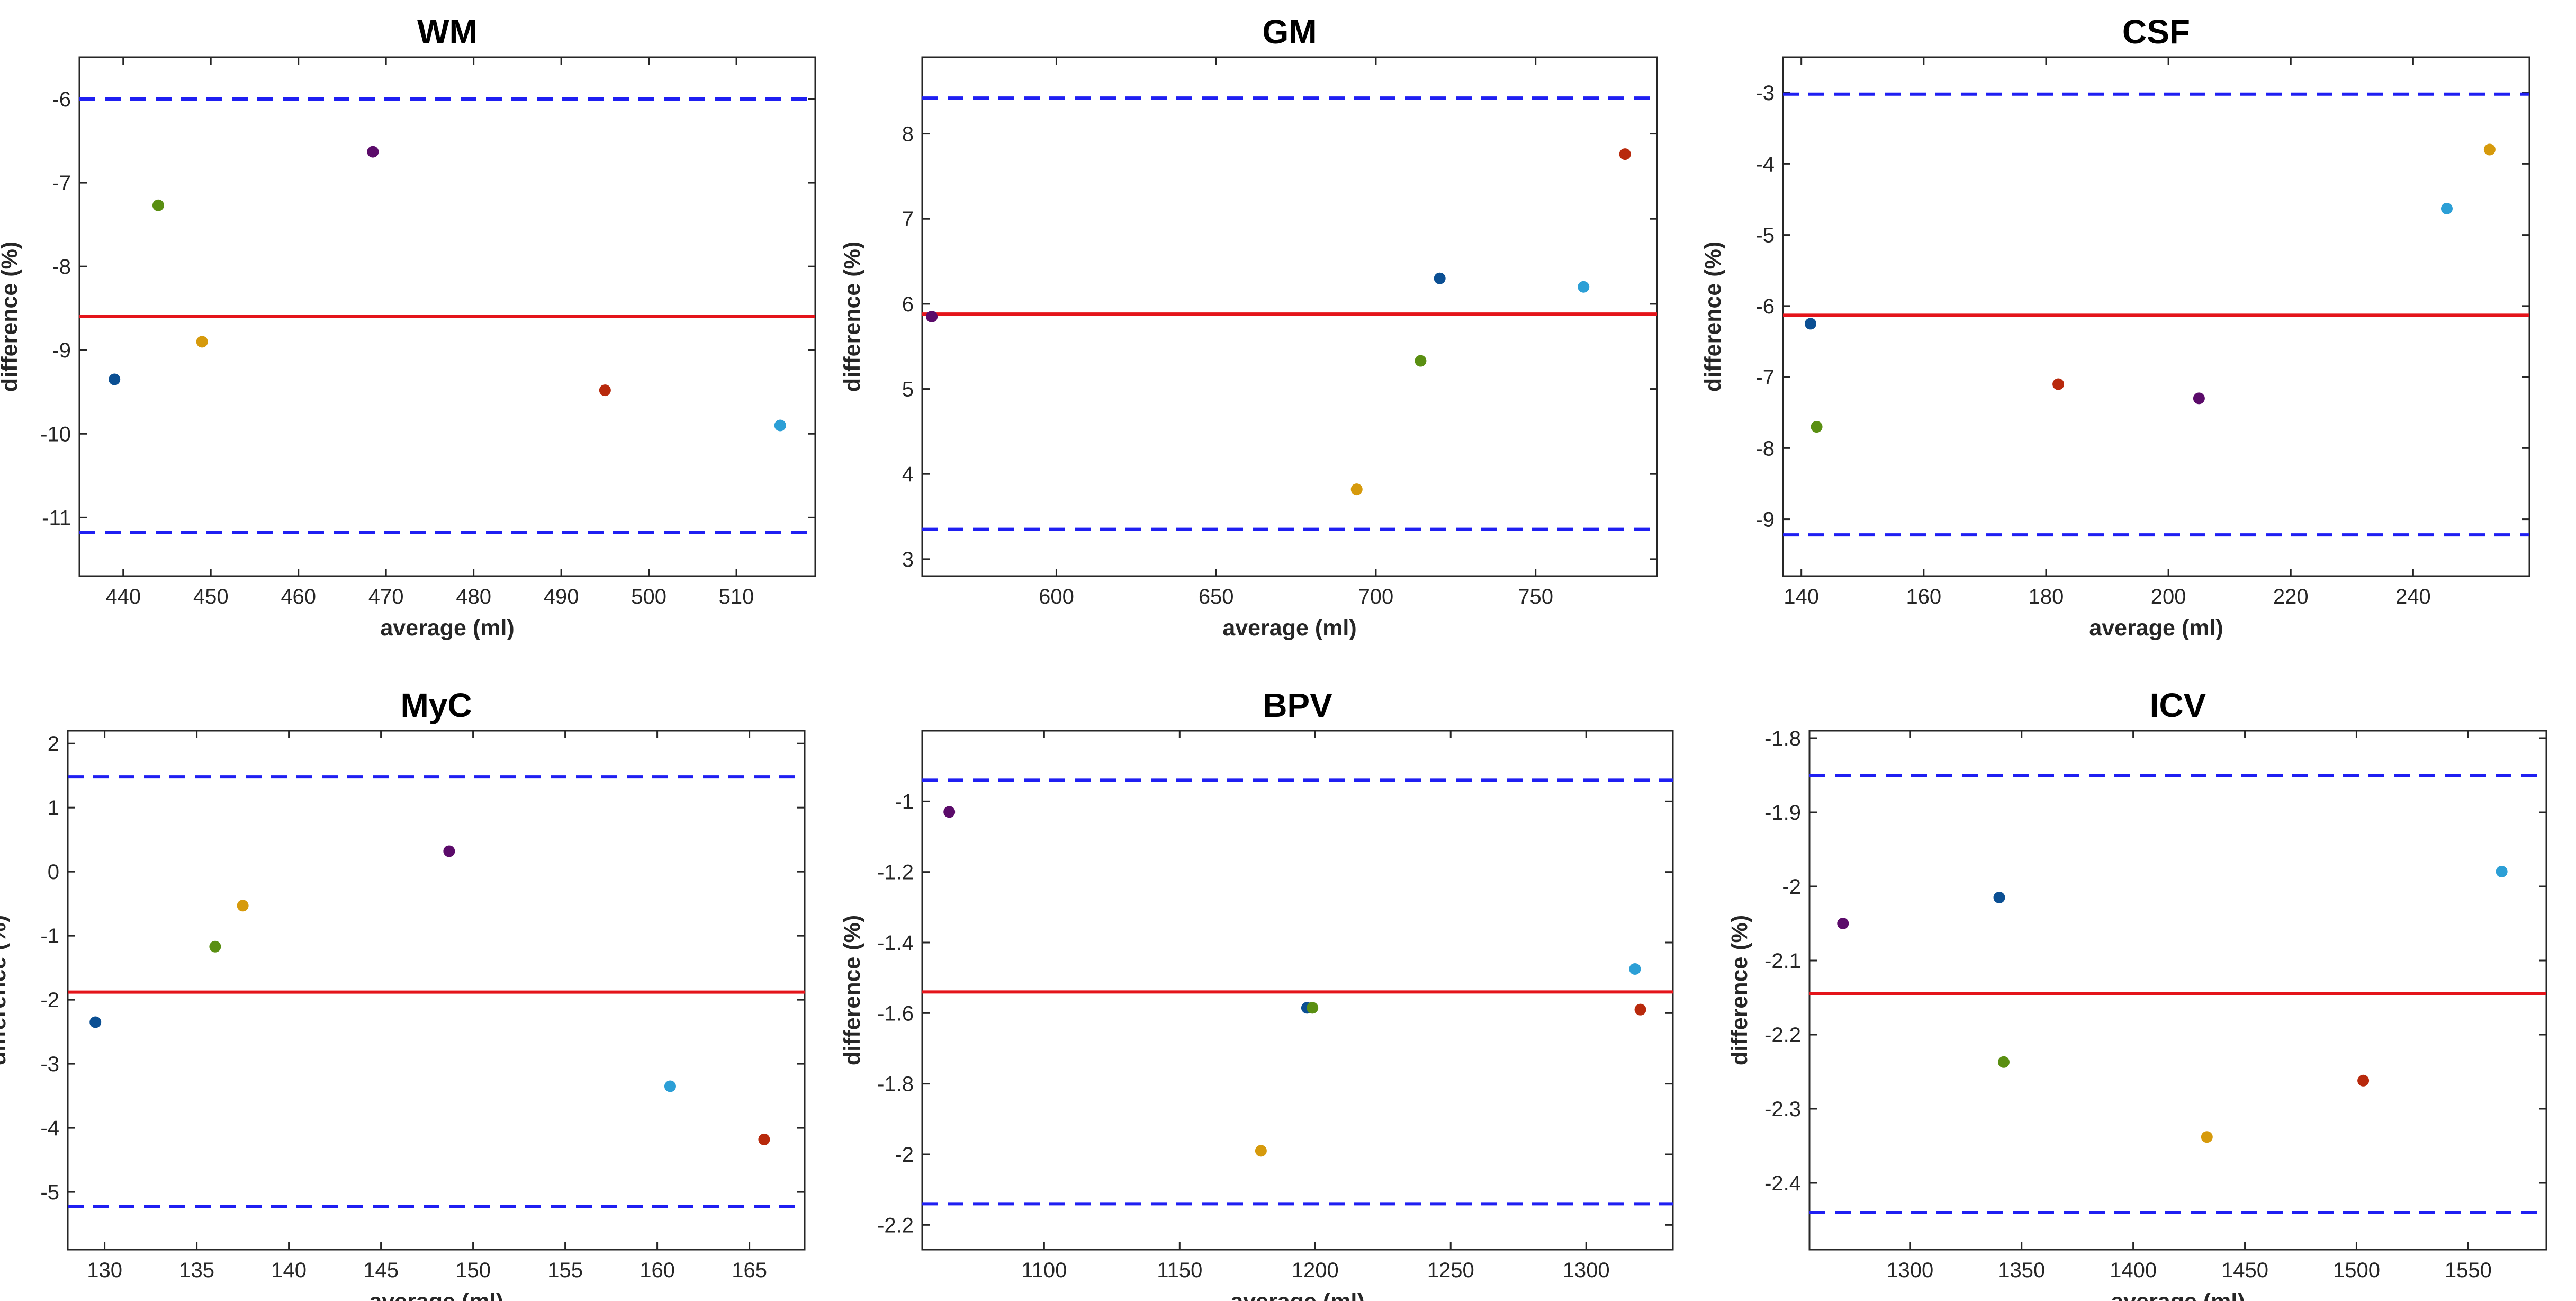  I want to click on x-tick-label: 1250, so click(1450, 1271).